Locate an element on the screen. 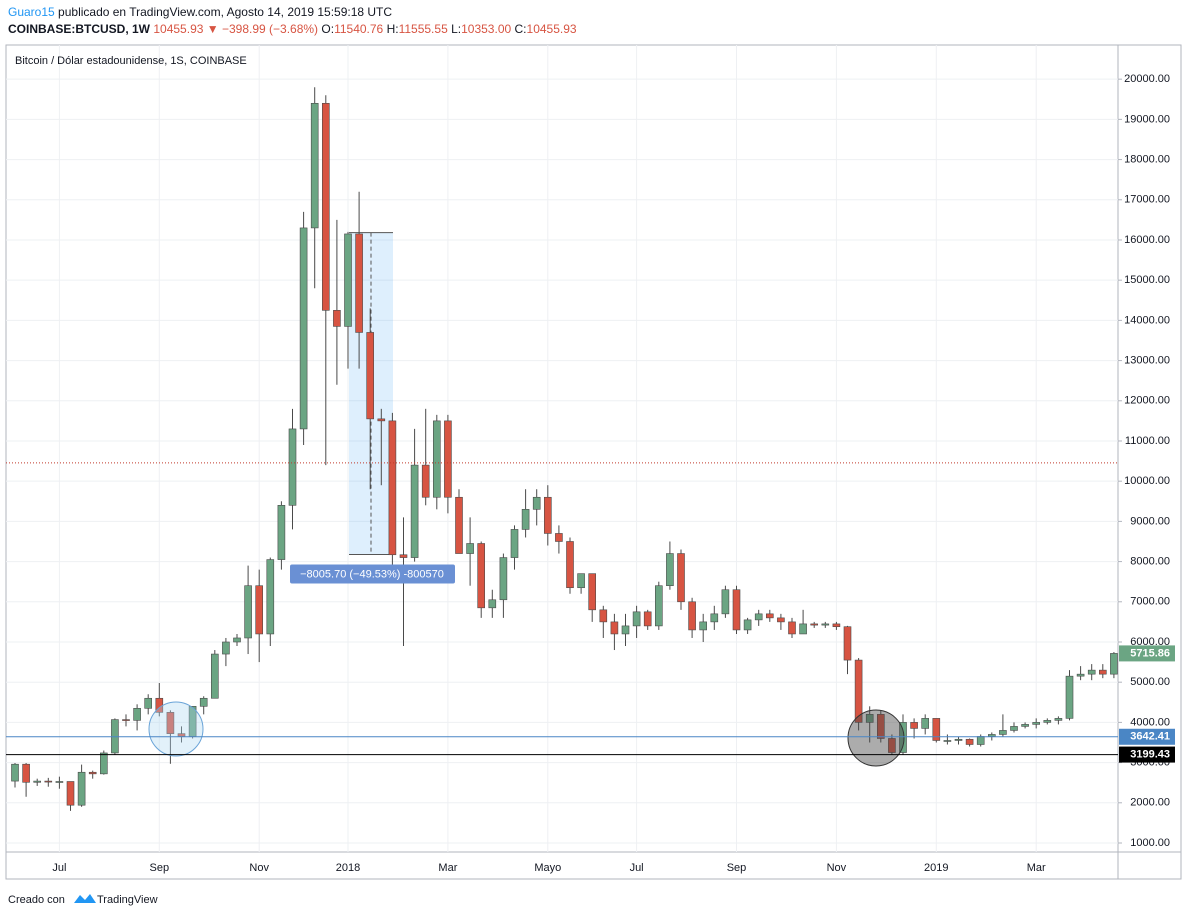 The height and width of the screenshot is (917, 1188). o-key: O: is located at coordinates (327, 29).